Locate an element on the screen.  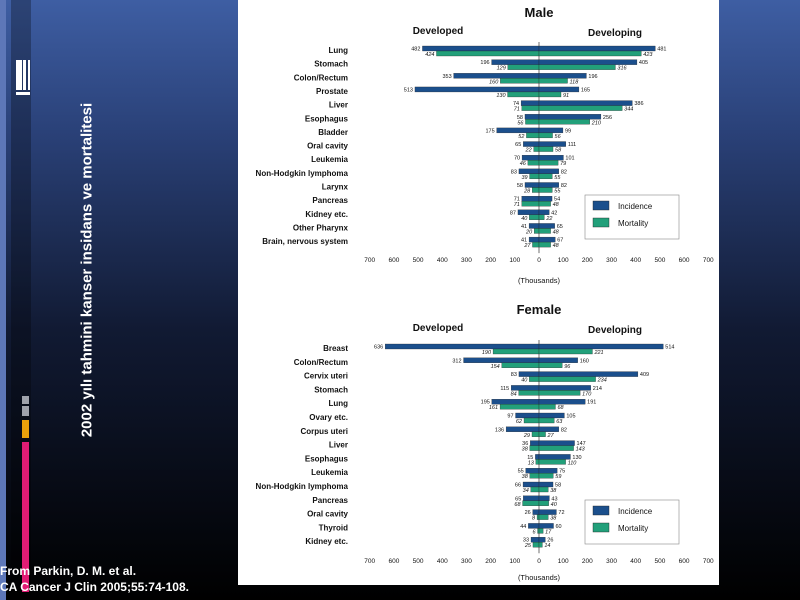
category-label: Lung is located at coordinates (338, 50).